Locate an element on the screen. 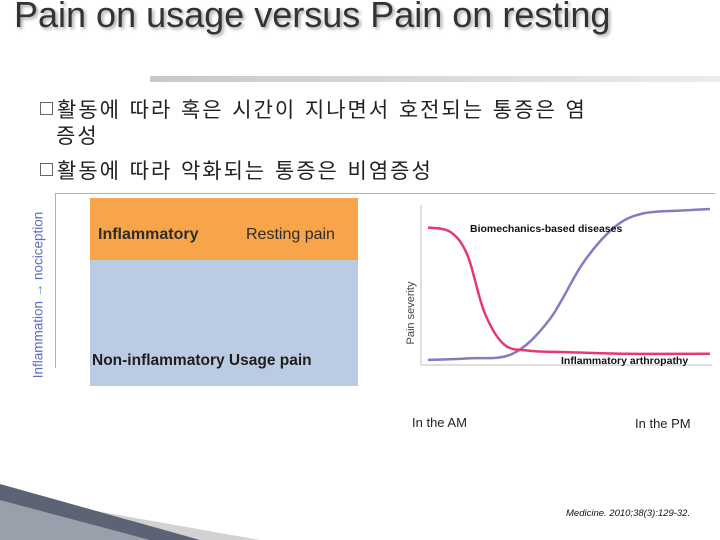  series-line-biomechanics is located at coordinates (569, 284).